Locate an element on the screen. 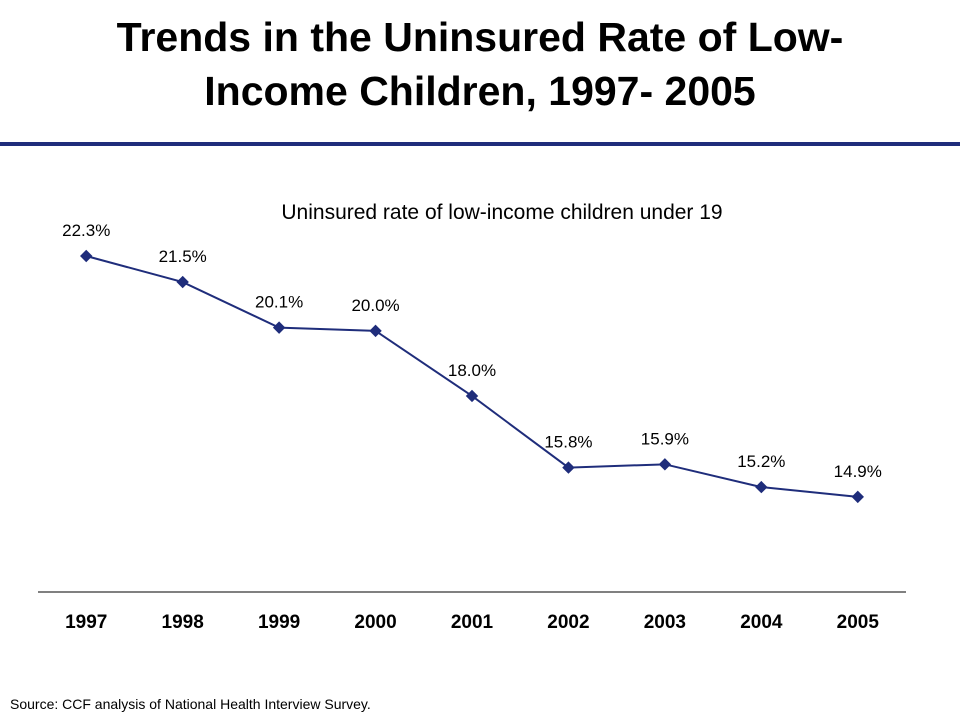 This screenshot has width=960, height=720. data-label: 15.8% is located at coordinates (568, 442).